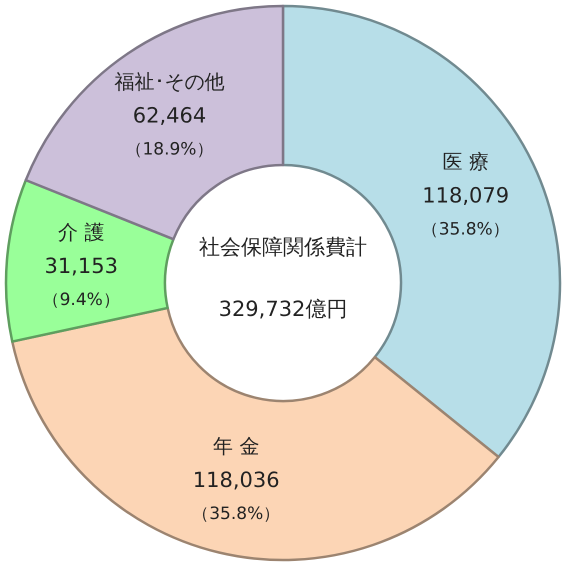  What do you see at coordinates (236, 496) in the screenshot?
I see `data-label: 118,036 （35.8%）` at bounding box center [236, 496].